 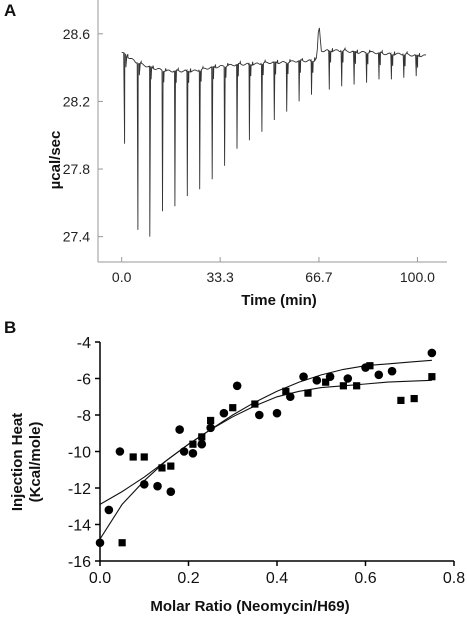 What do you see at coordinates (79, 526) in the screenshot?
I see `panel-b-y-tick-label: -14` at bounding box center [79, 526].